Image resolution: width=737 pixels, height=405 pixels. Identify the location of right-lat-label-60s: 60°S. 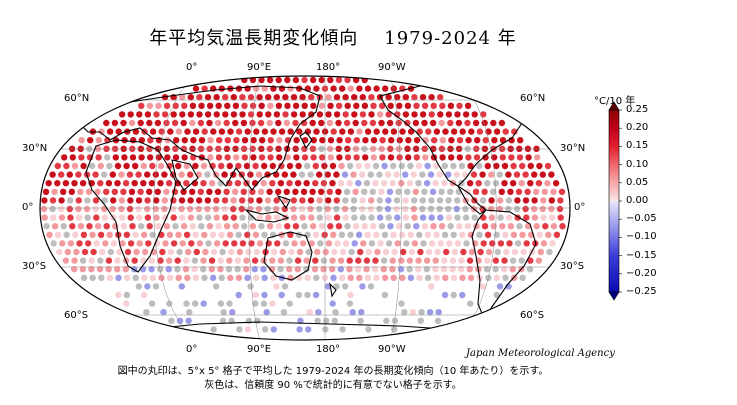
(532, 315).